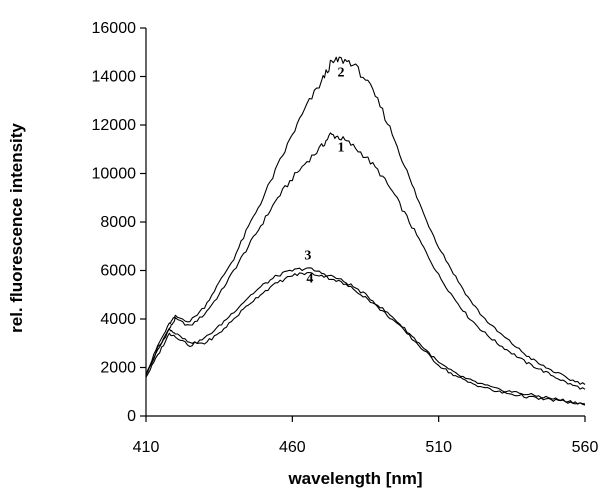 This screenshot has width=606, height=492. I want to click on x-ticks: 410 460 510 560, so click(366, 436).